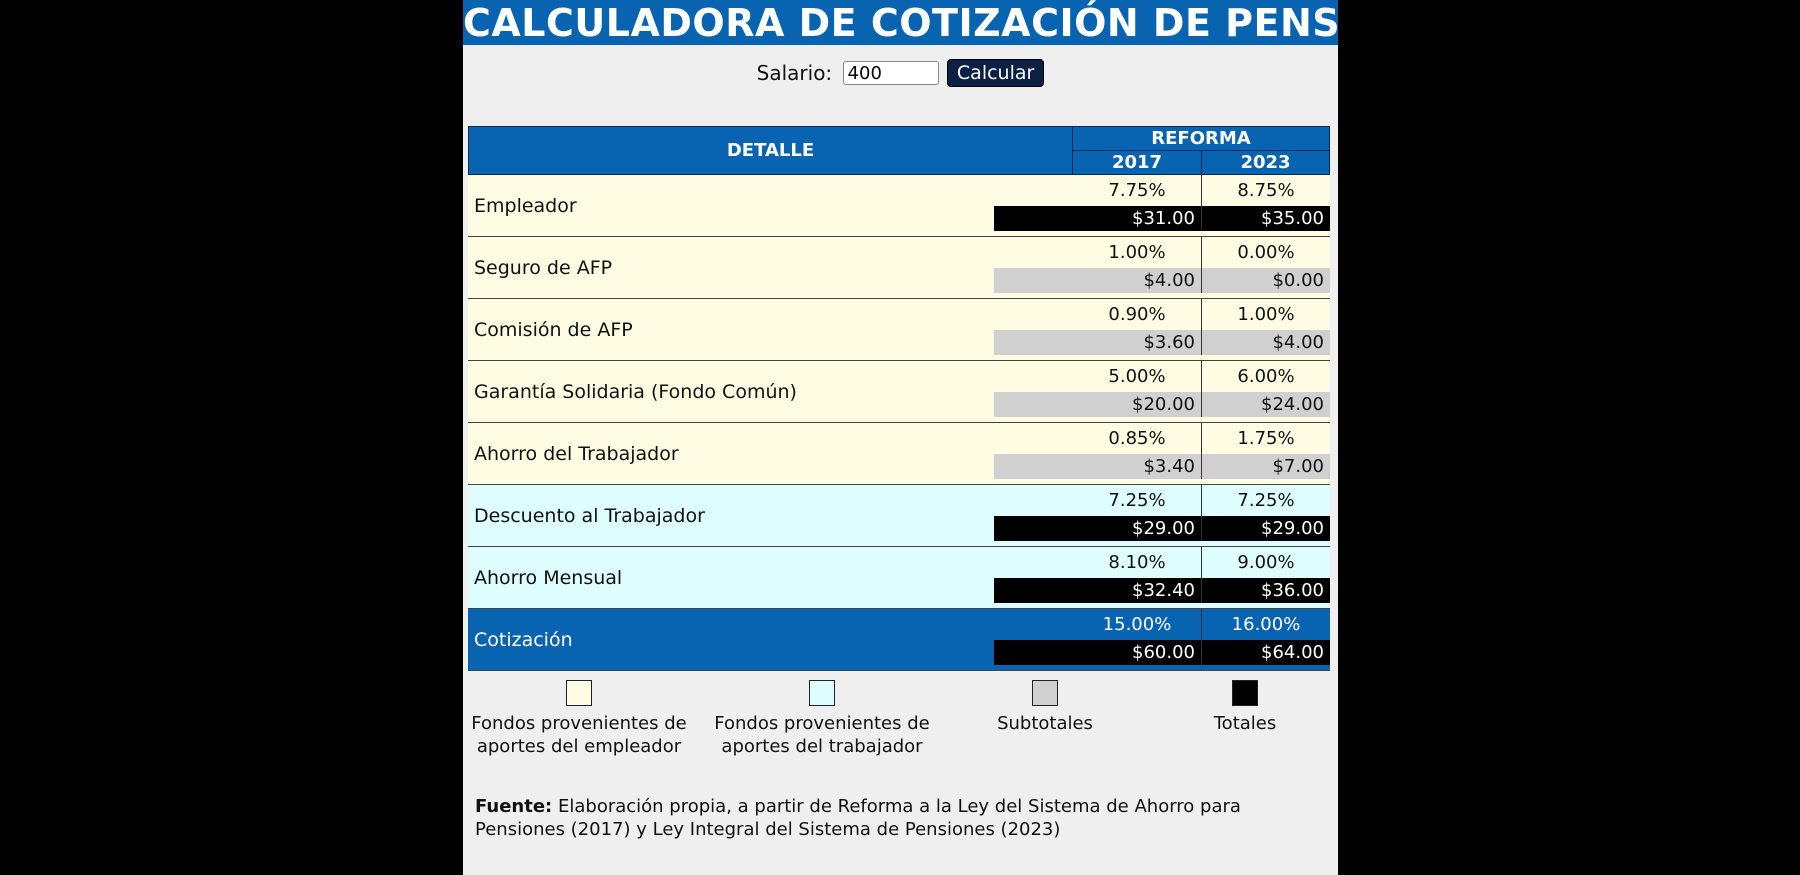 This screenshot has height=875, width=1800. Describe the element at coordinates (1266, 500) in the screenshot. I see `pct-2023: 7.25%` at that location.